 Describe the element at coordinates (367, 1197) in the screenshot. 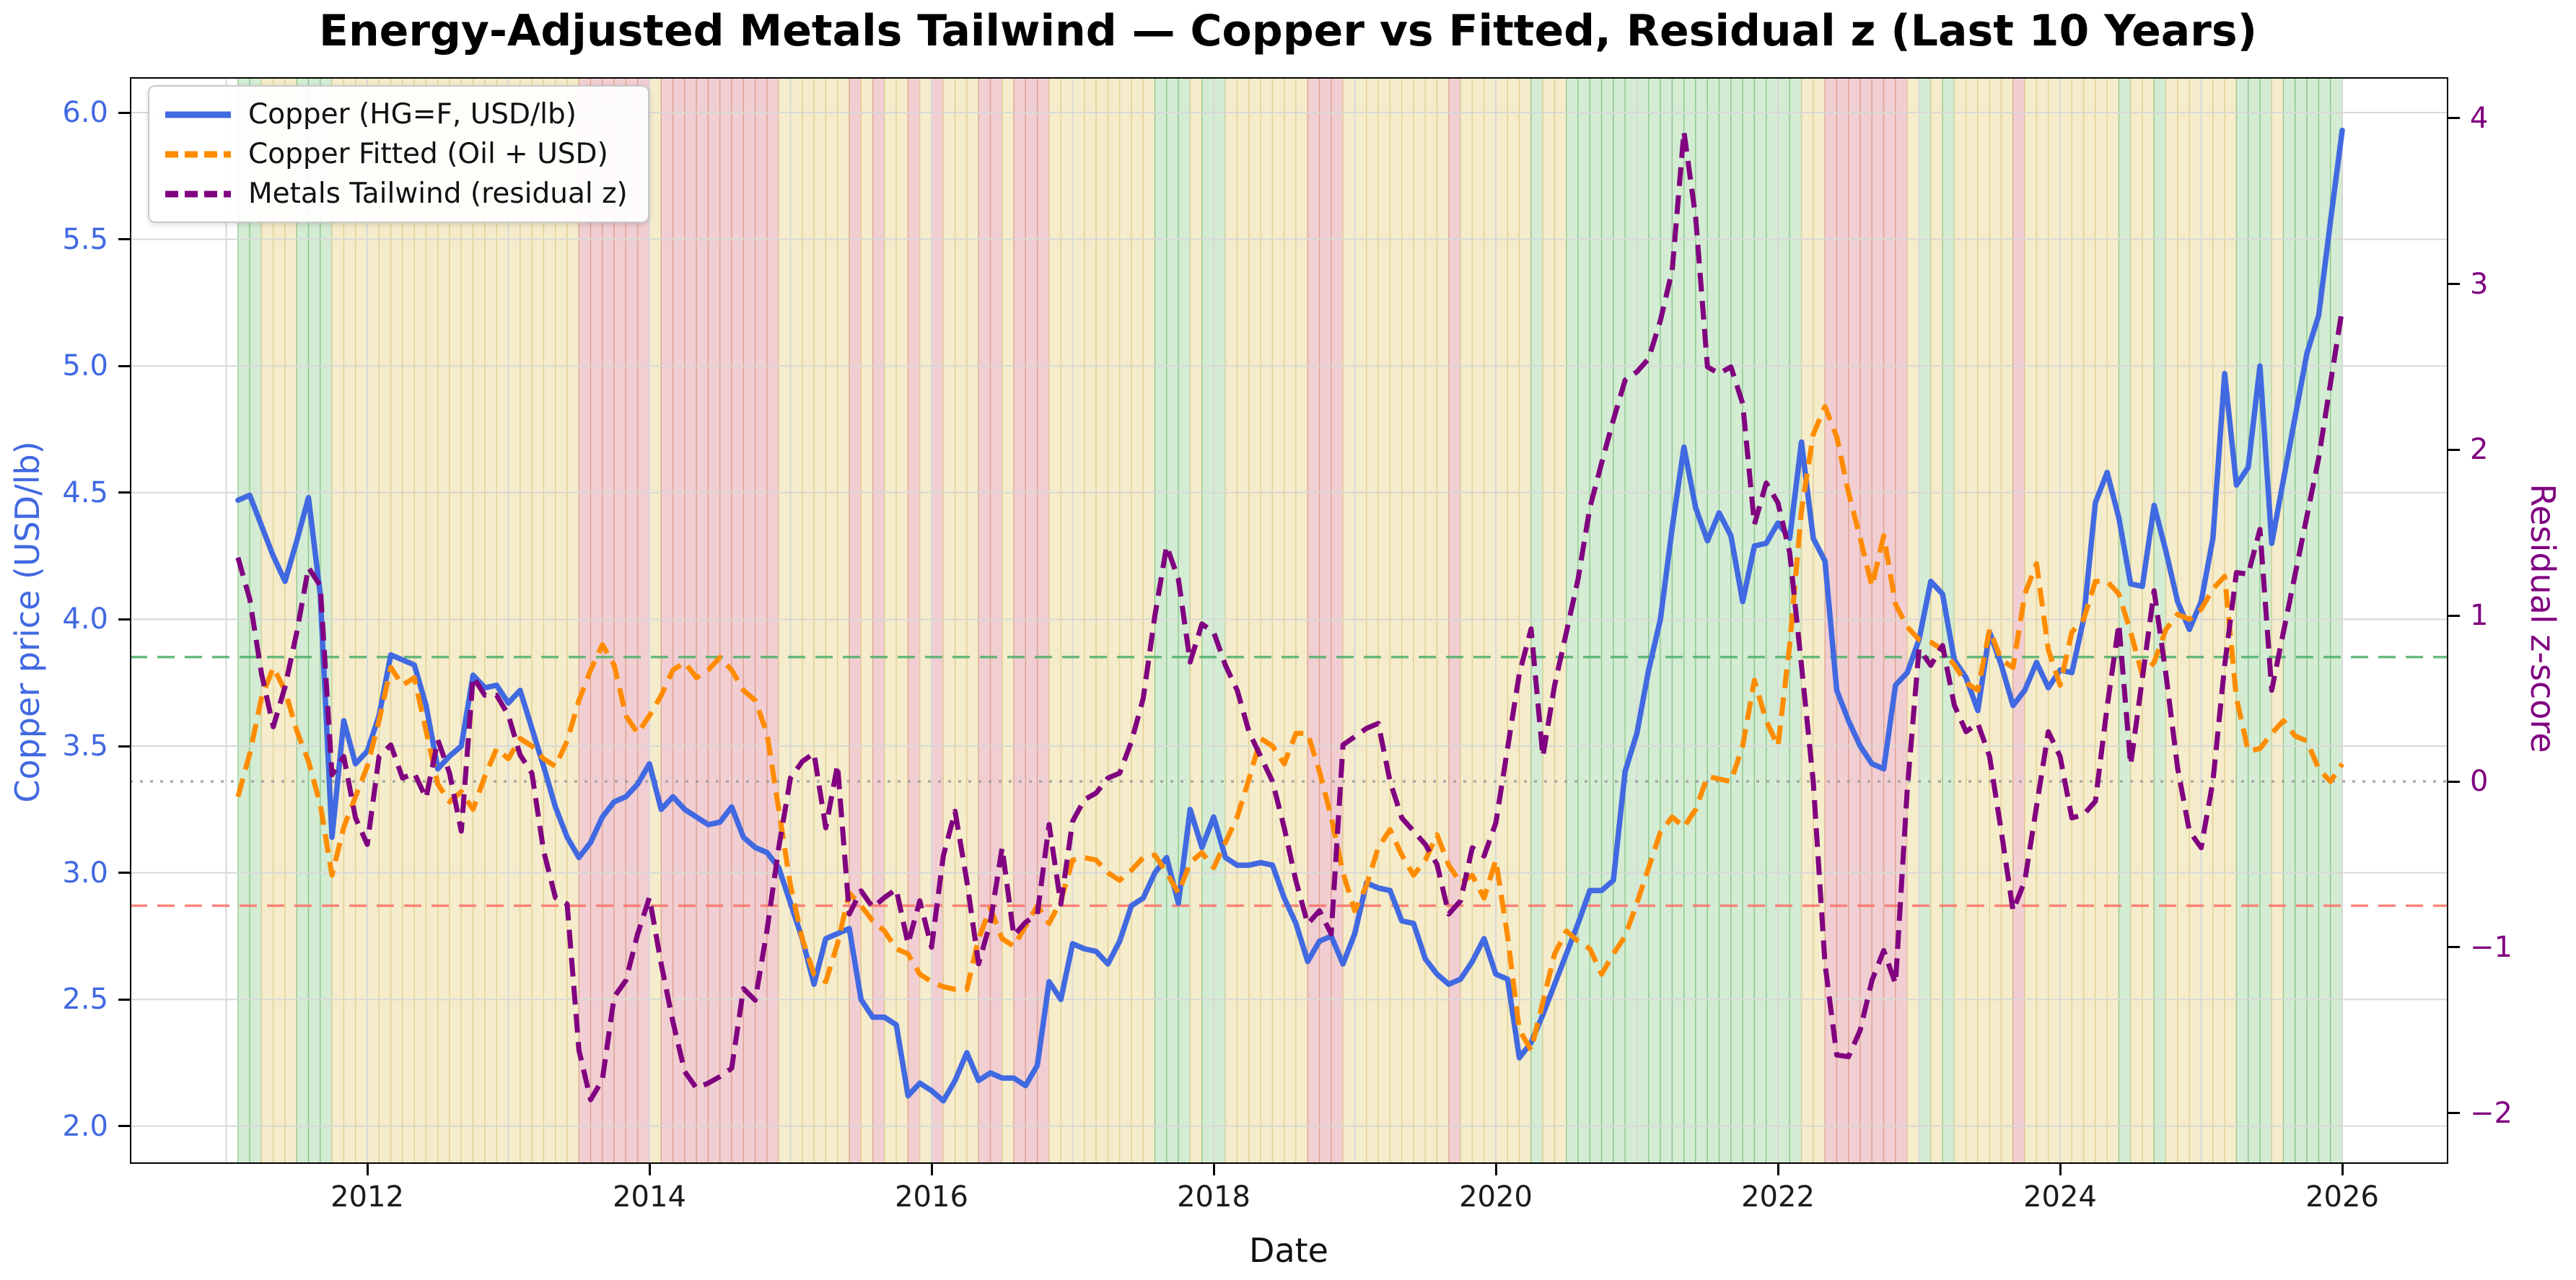

I see `x-tick-label: 2012` at that location.